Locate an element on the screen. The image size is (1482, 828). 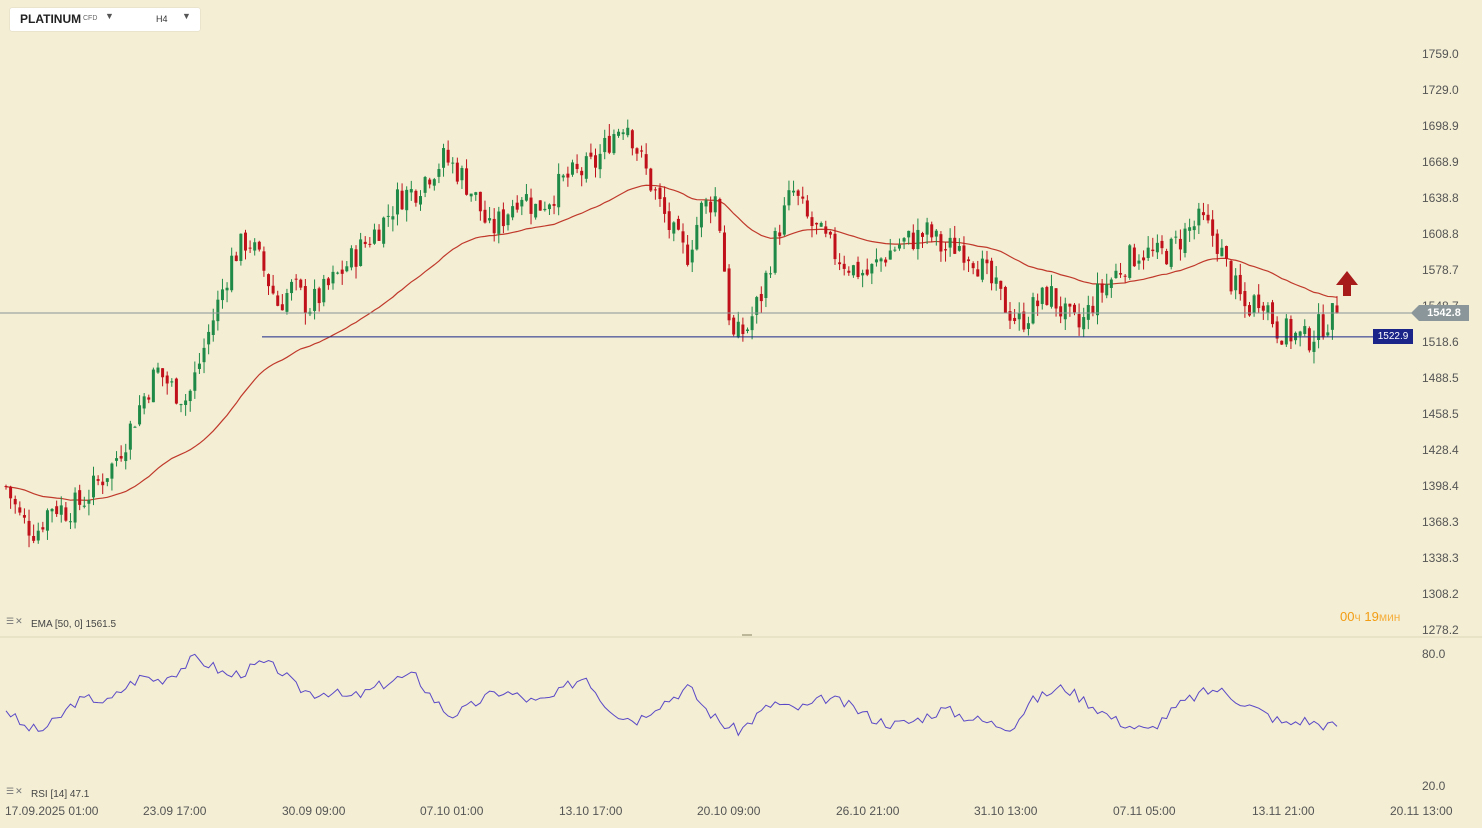
ema-settings-icon: ☰✕ is located at coordinates (15, 621).